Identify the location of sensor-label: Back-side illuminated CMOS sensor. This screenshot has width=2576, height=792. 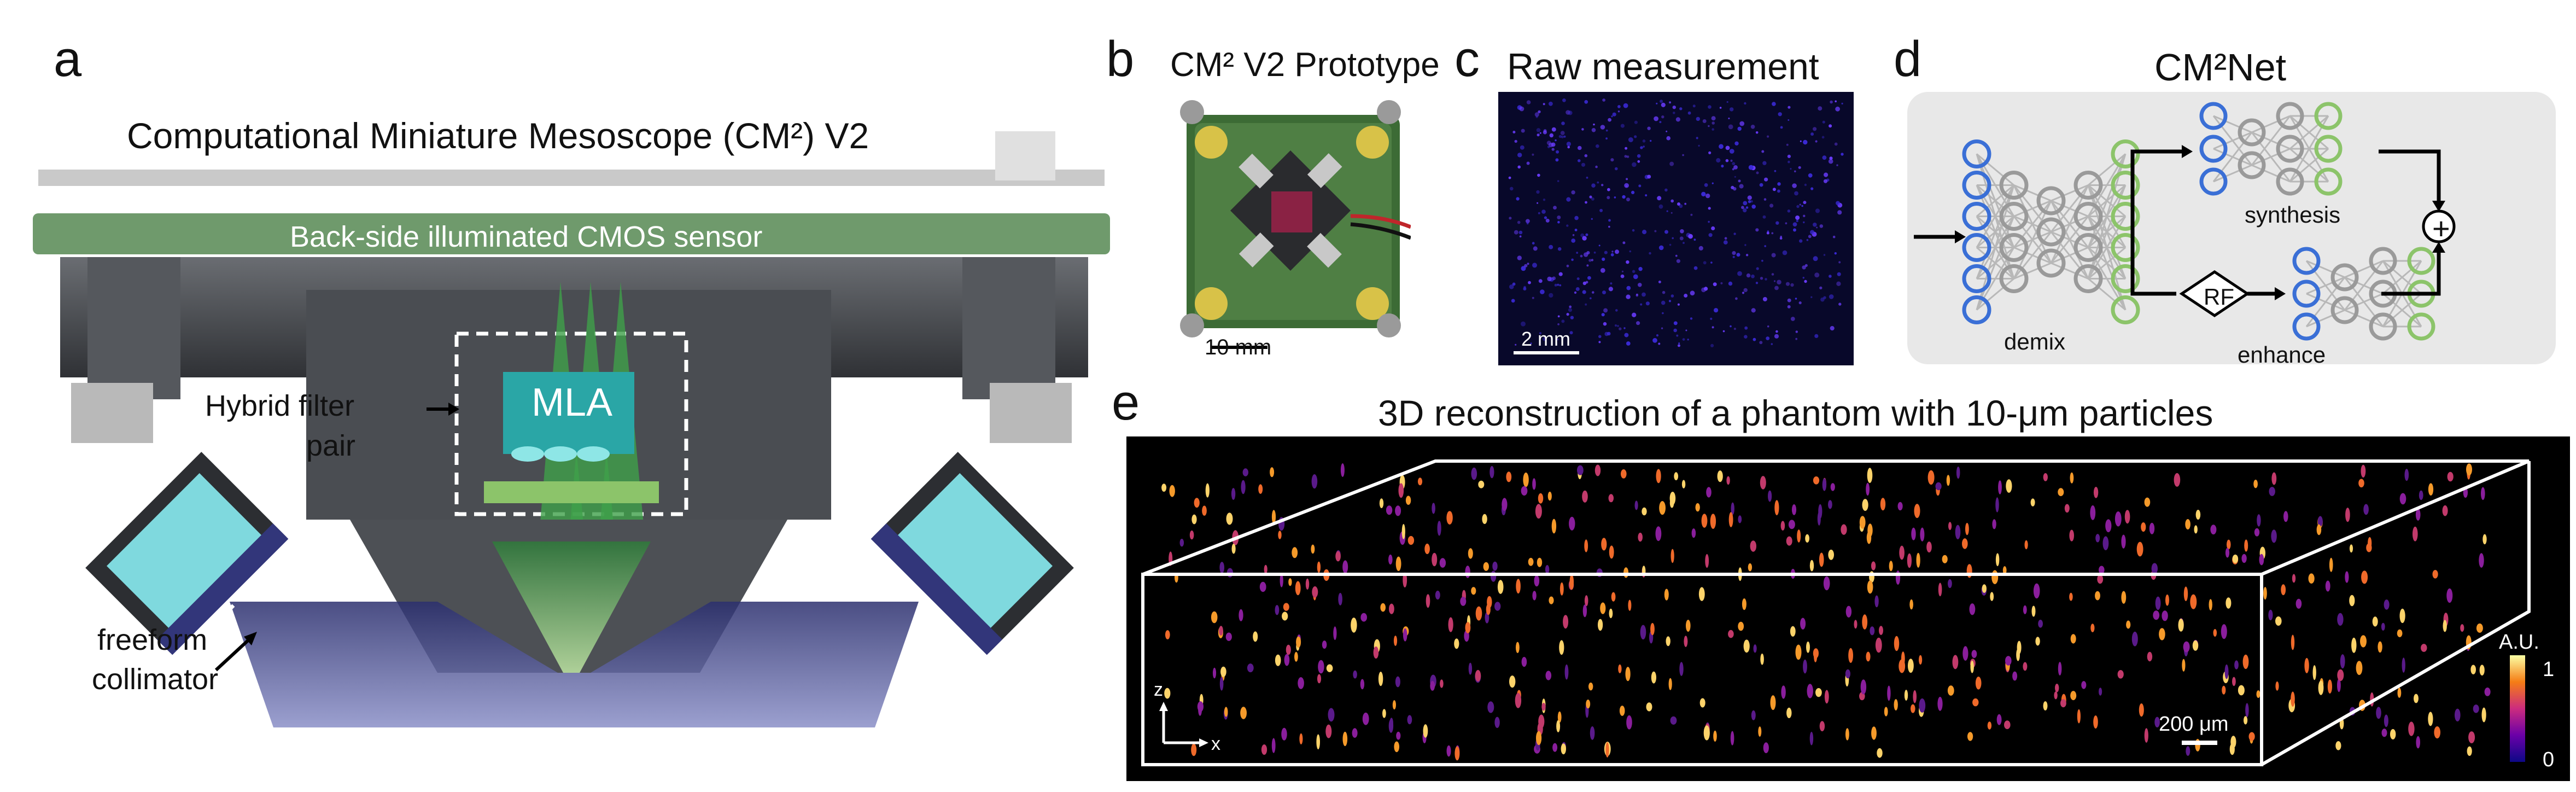
(526, 237).